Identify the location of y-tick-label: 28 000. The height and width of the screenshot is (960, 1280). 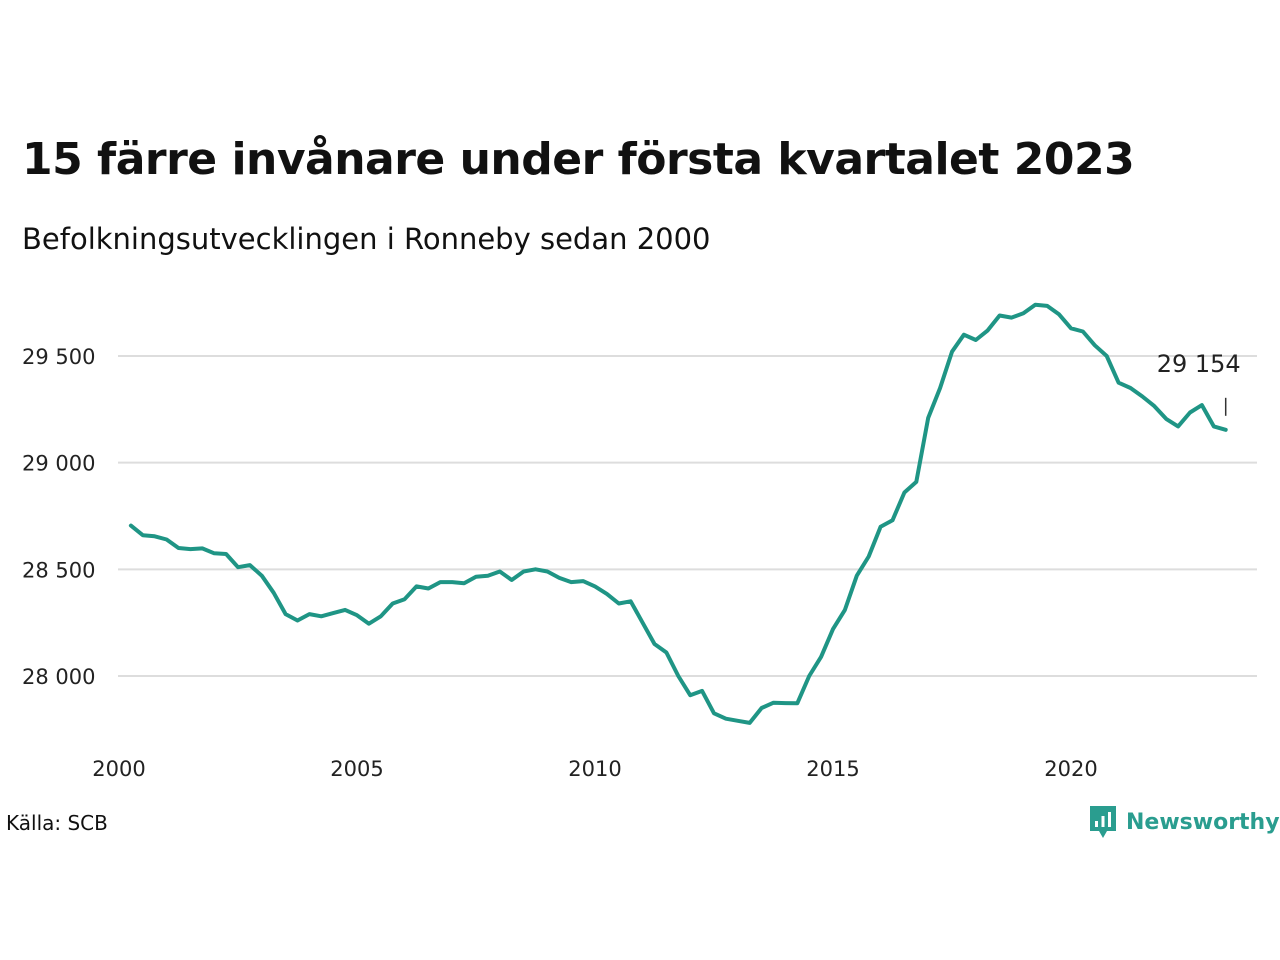
(58, 677).